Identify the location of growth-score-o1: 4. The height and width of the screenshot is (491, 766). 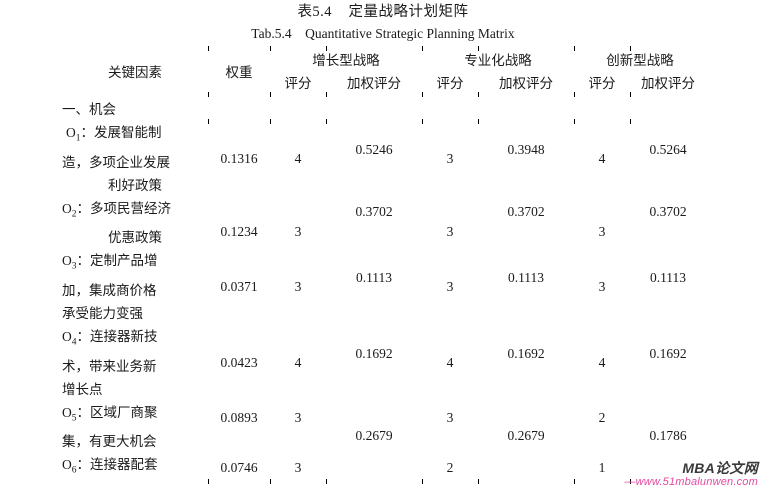
(298, 158).